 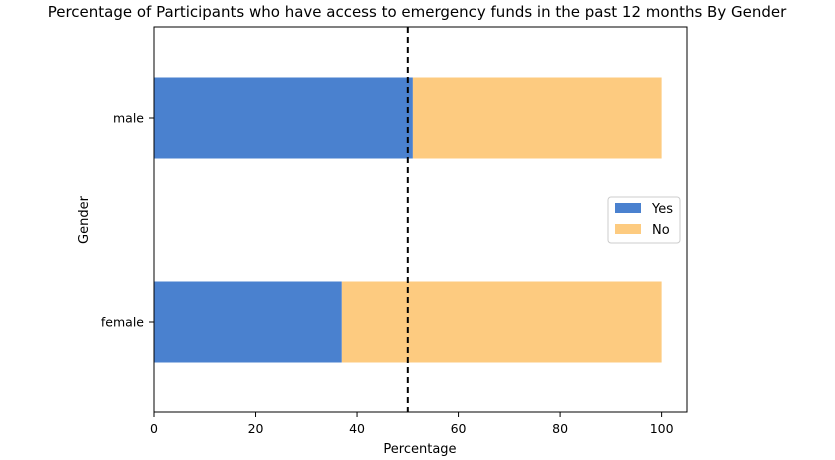 What do you see at coordinates (628, 208) in the screenshot?
I see `legend-swatch-yes` at bounding box center [628, 208].